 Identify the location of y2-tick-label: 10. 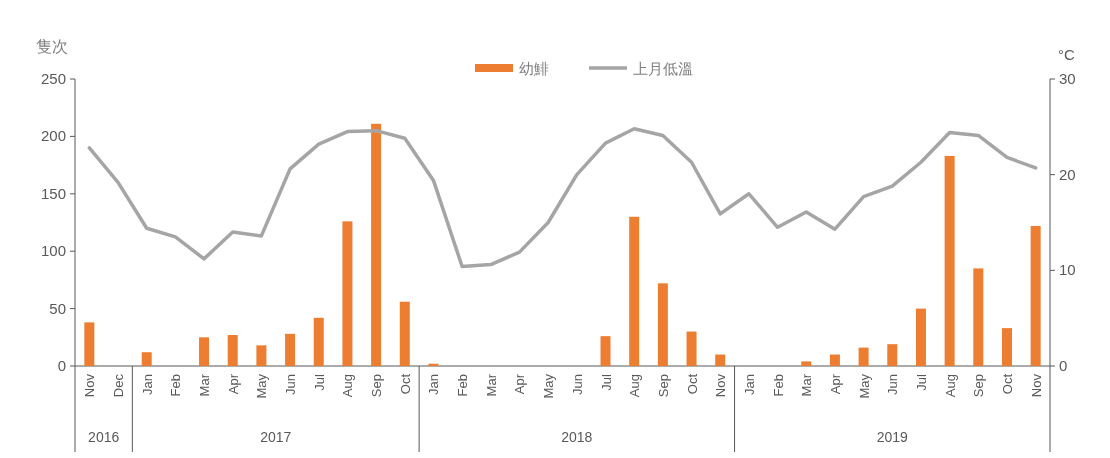
(1067, 270).